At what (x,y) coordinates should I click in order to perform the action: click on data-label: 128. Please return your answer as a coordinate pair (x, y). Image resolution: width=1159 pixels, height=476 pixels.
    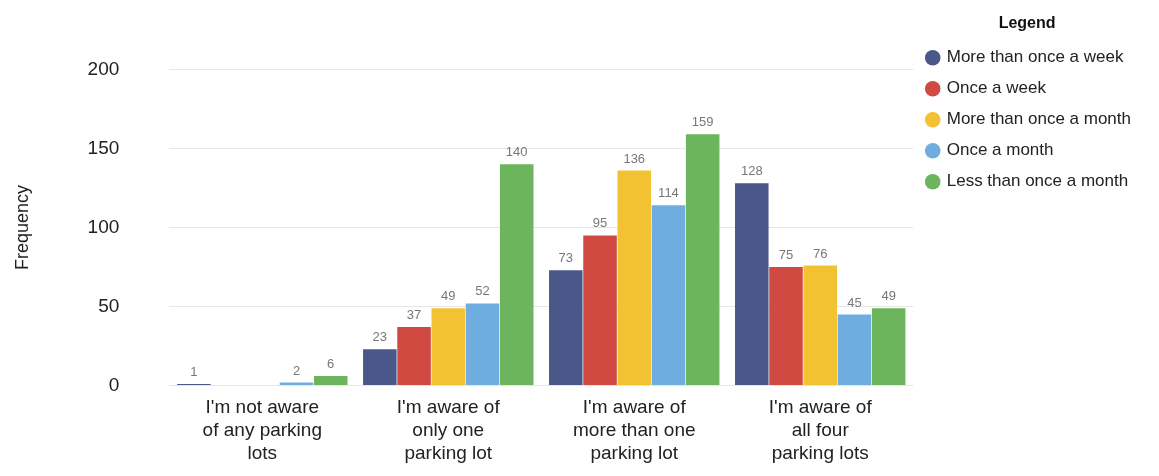
    Looking at the image, I should click on (751, 171).